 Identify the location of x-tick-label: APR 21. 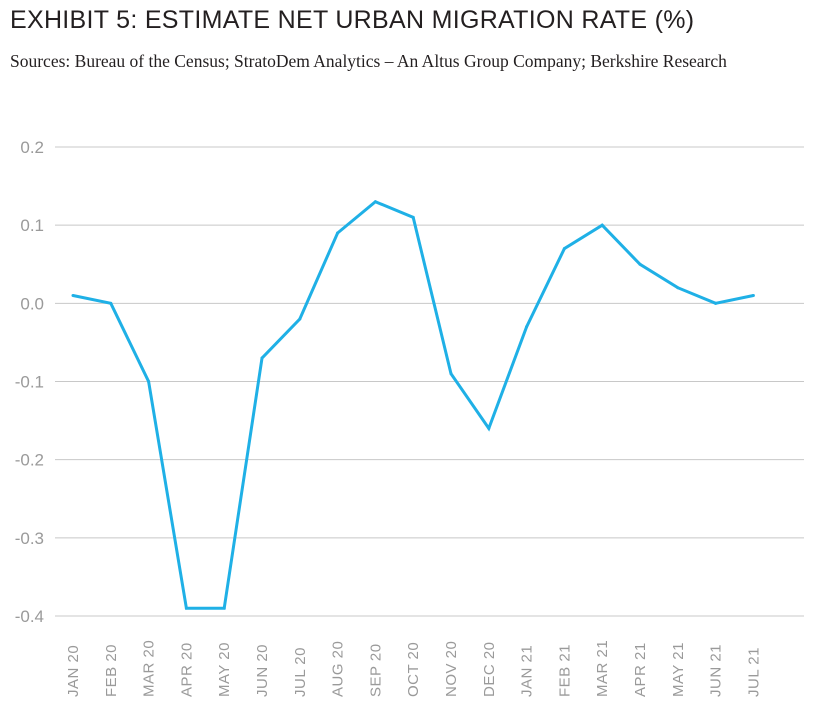
(640, 669).